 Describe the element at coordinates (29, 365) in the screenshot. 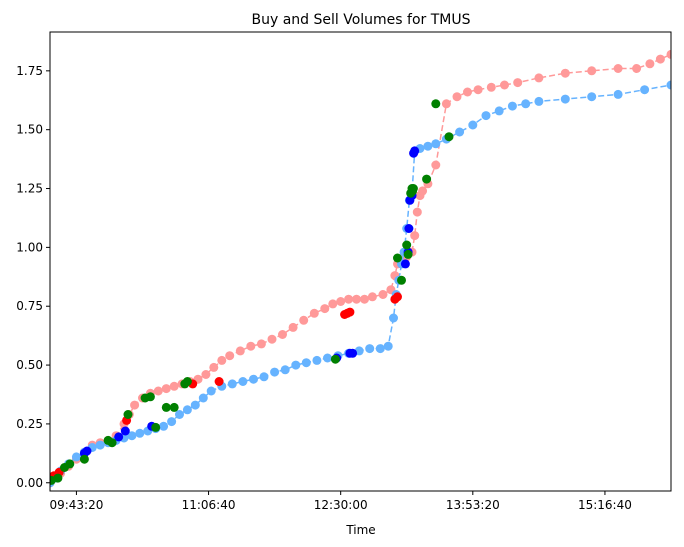

I see `y-tick-label: 0.50` at that location.